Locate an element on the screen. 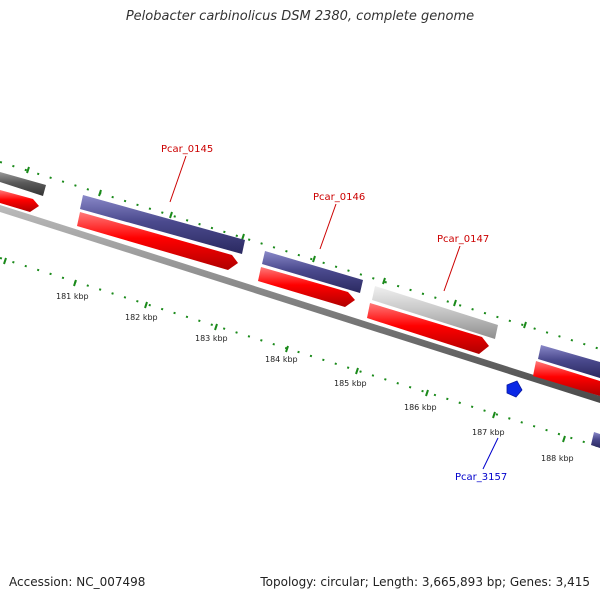 The height and width of the screenshot is (600, 600). tick-label-183: 183 kbp is located at coordinates (211, 338).